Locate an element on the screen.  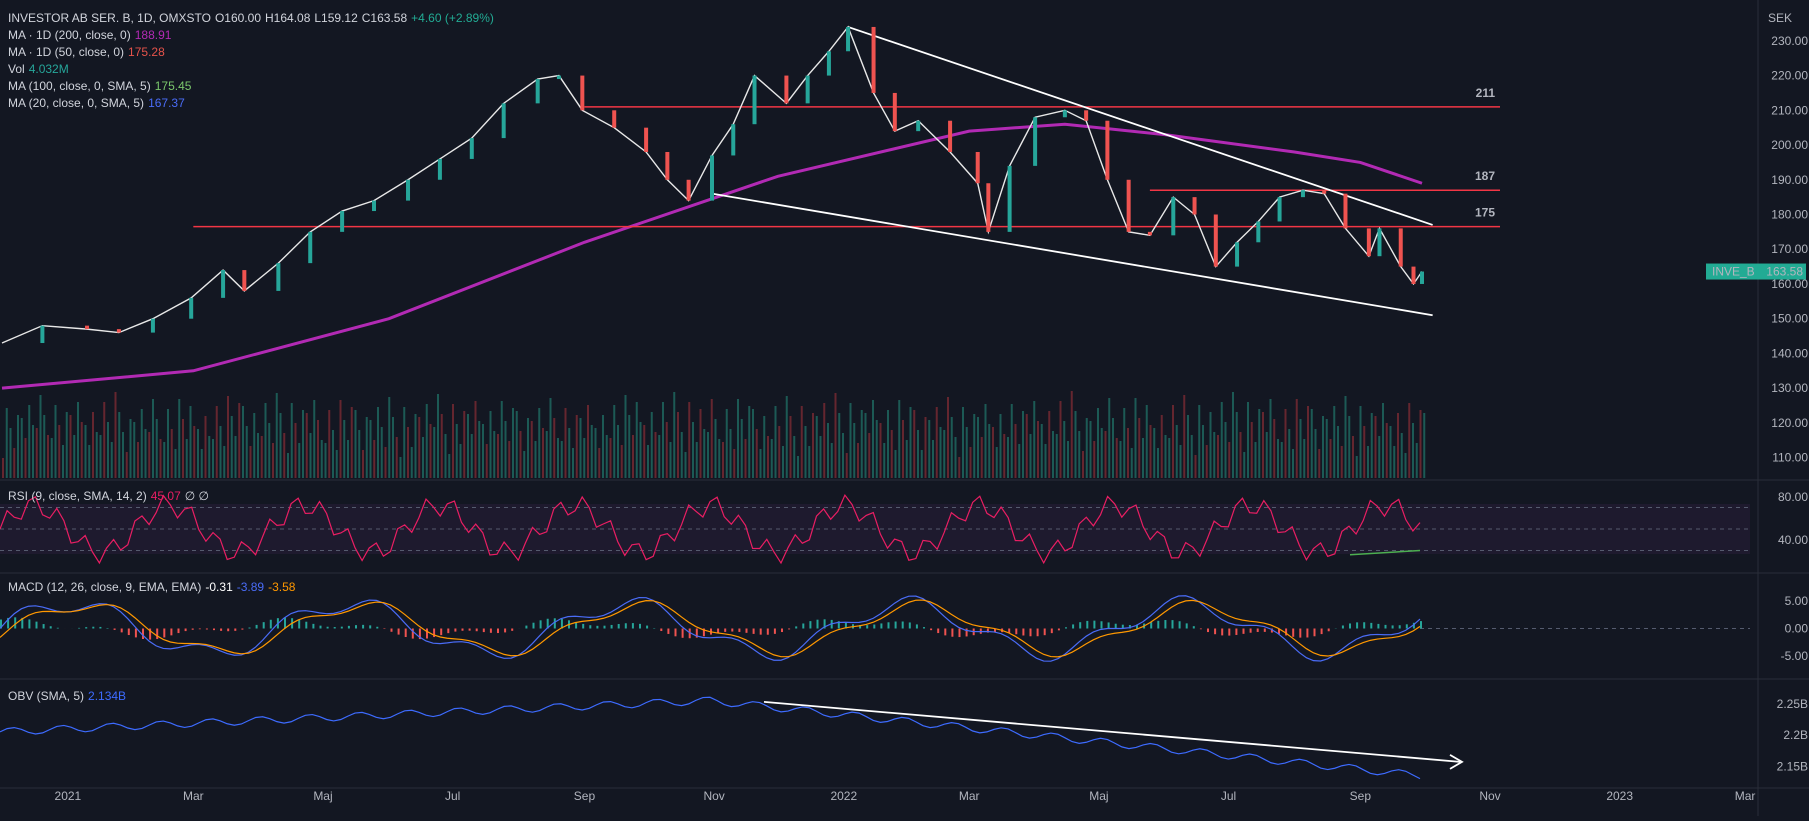
legend-ma20: MA (20, close, 0, SMA, 5)167.37 is located at coordinates (251, 103).